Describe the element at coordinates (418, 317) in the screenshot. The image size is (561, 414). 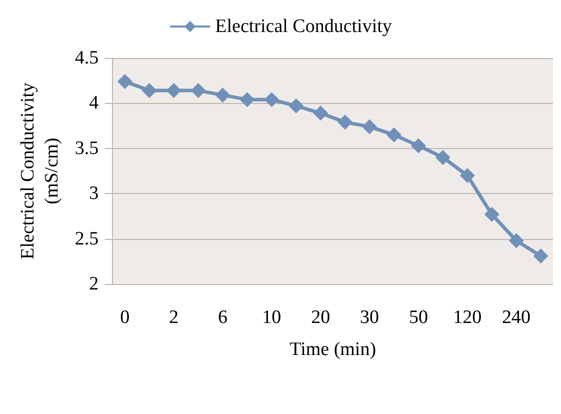
I see `x-tick-label: 50` at that location.